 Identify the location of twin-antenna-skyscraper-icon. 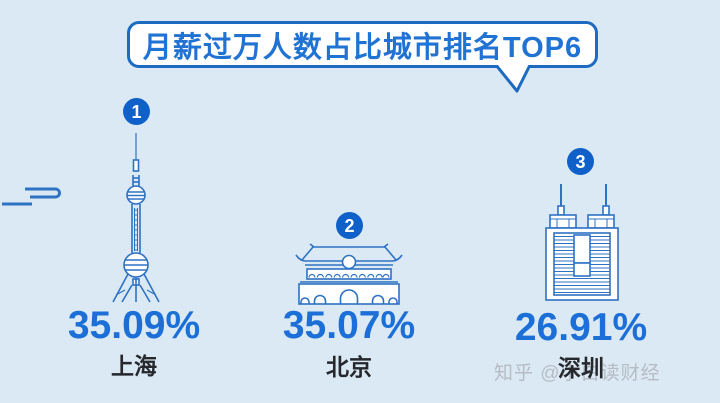
(582, 243).